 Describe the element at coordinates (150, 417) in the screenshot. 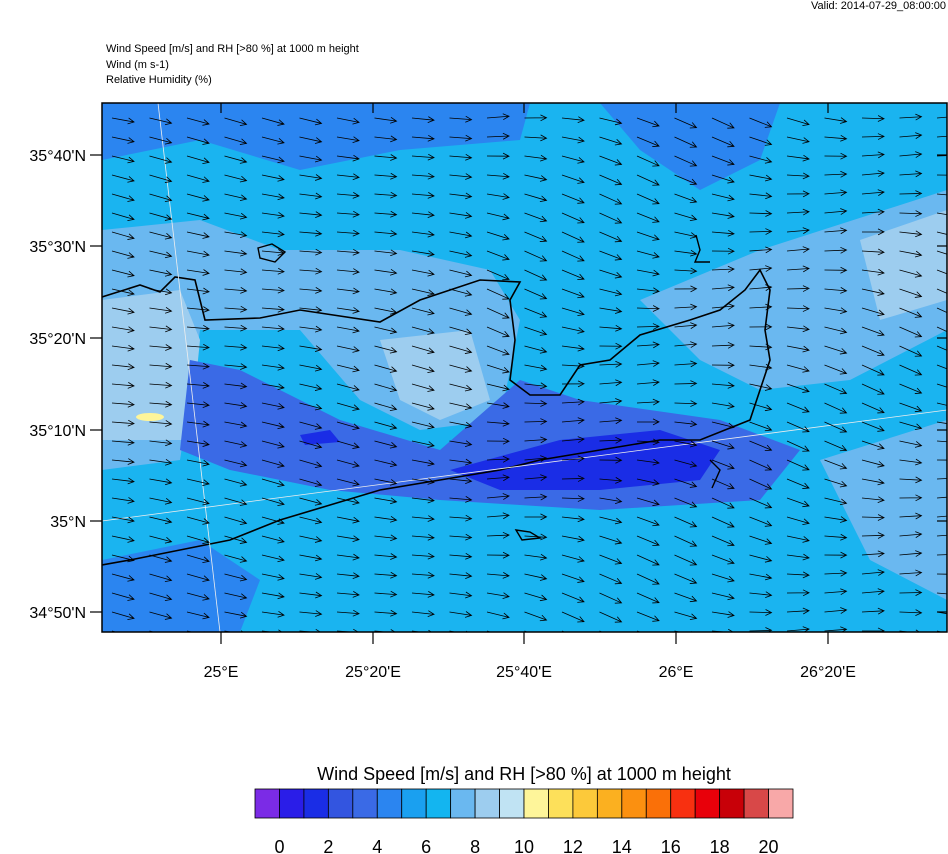

I see `field-zone` at that location.